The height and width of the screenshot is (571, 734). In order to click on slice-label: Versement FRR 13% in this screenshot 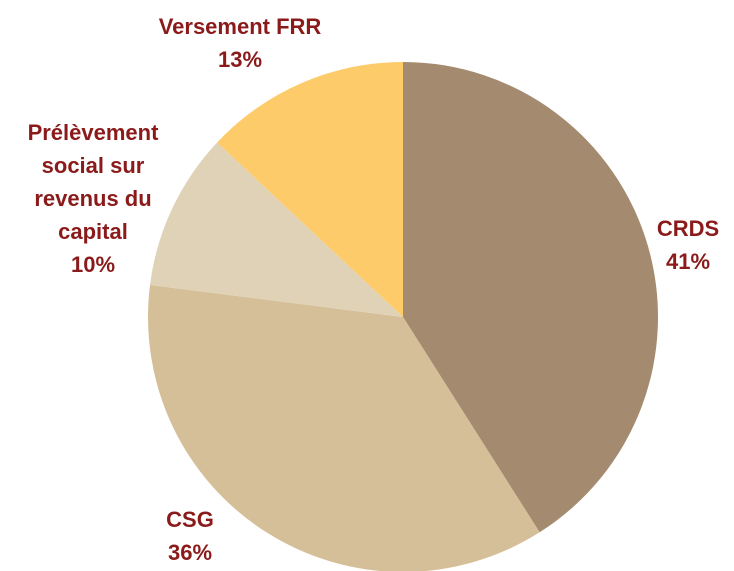, I will do `click(240, 43)`.